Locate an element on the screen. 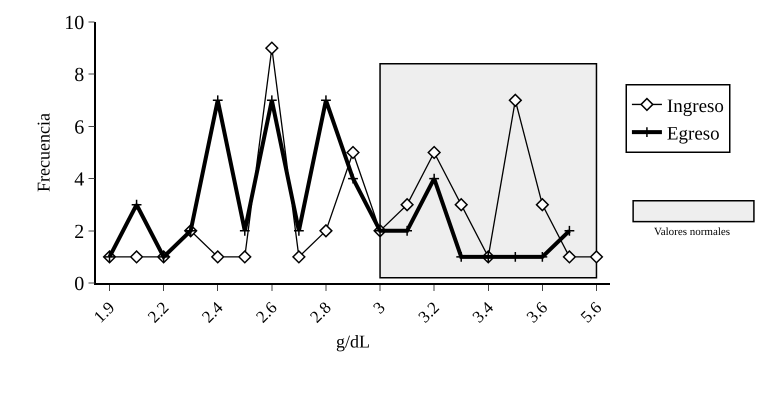 The image size is (779, 408). x-tick-label: 2.2 is located at coordinates (158, 312).